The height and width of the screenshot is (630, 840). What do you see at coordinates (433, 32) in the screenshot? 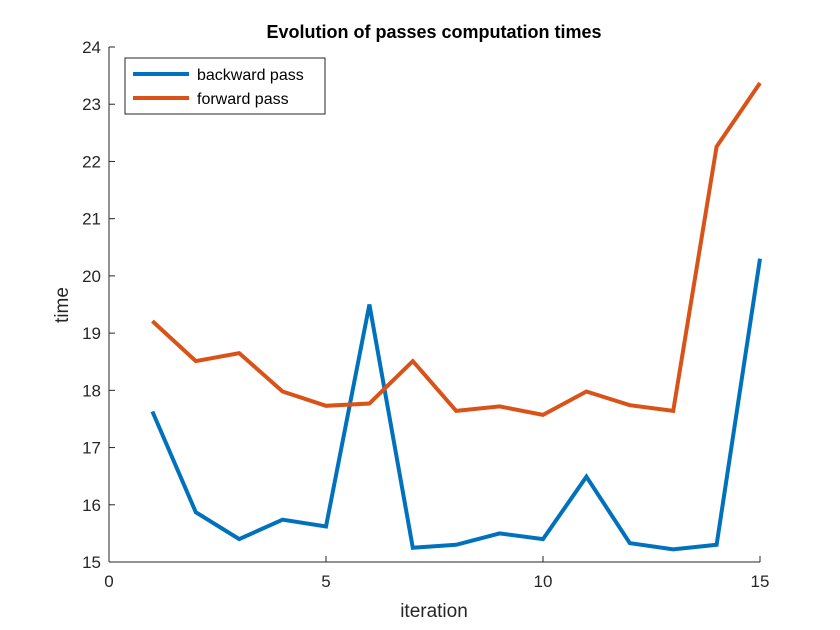
I see `chart-title: Evolution of passes computation times` at bounding box center [433, 32].